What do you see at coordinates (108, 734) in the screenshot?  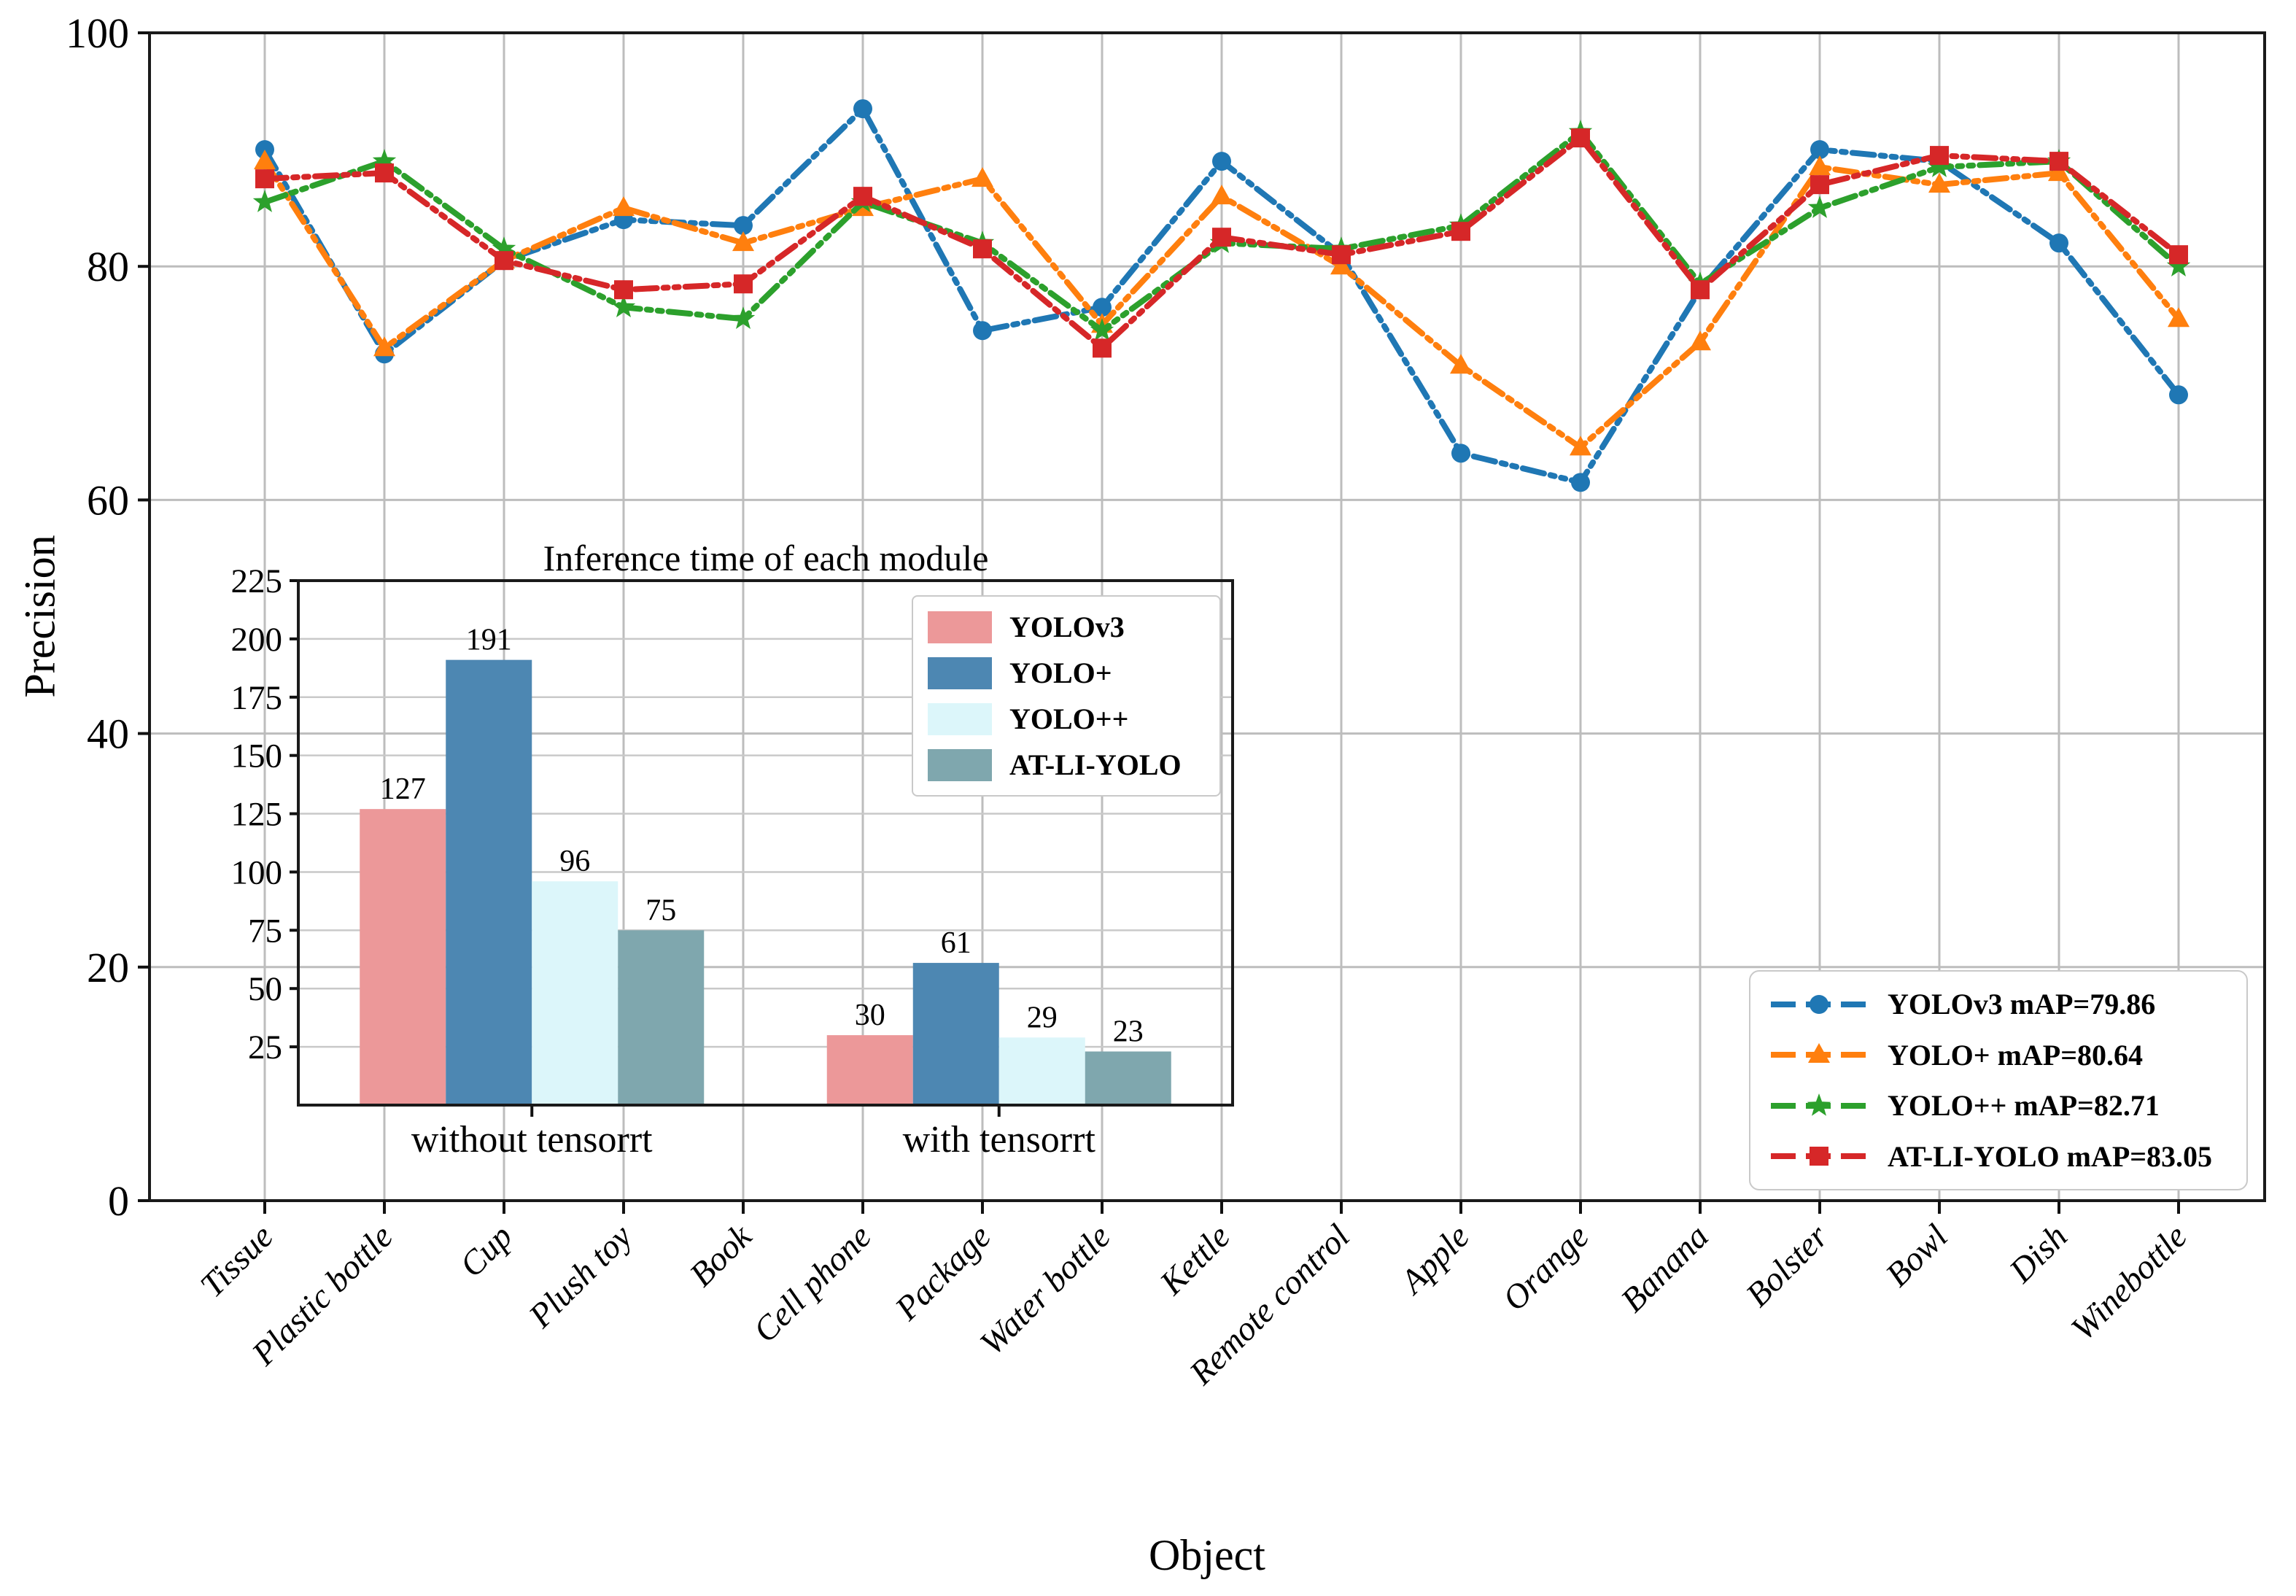 I see `ytick-label: 40` at bounding box center [108, 734].